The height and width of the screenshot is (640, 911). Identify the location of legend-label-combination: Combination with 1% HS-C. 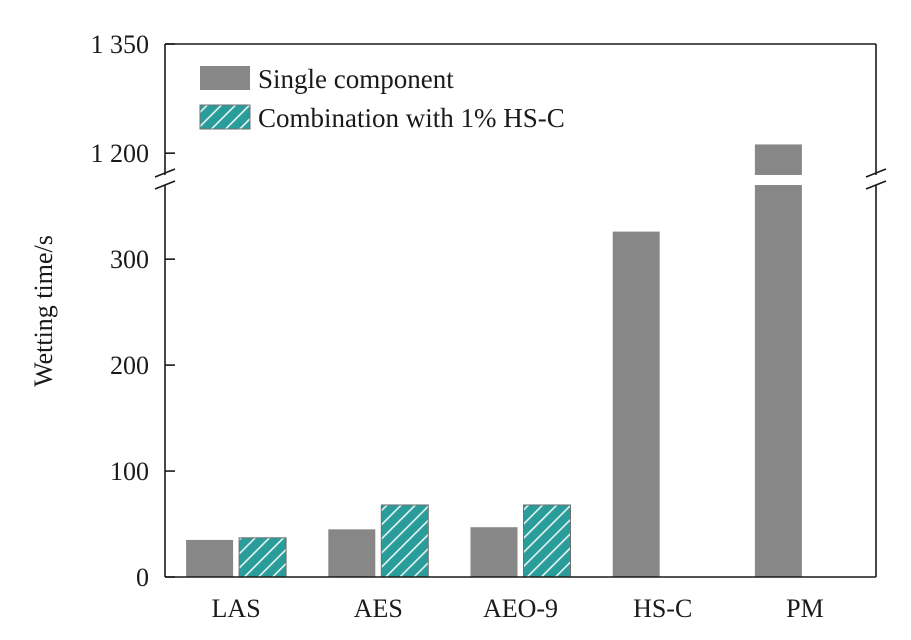
(411, 118).